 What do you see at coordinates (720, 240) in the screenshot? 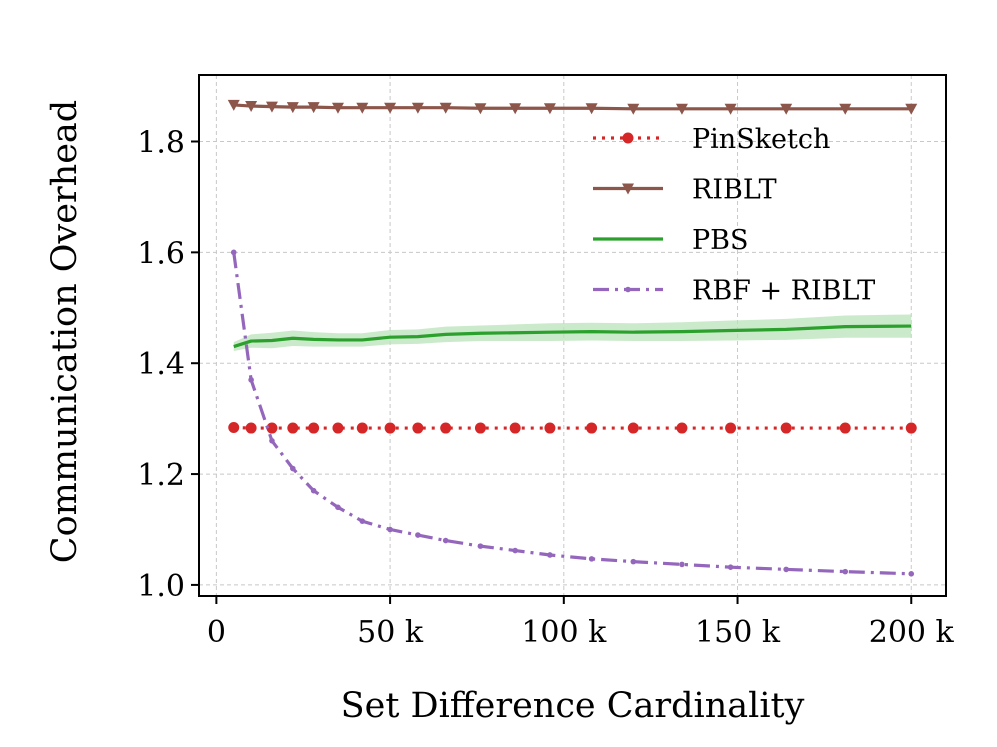
I see `legend-pbs-label: PBS` at bounding box center [720, 240].